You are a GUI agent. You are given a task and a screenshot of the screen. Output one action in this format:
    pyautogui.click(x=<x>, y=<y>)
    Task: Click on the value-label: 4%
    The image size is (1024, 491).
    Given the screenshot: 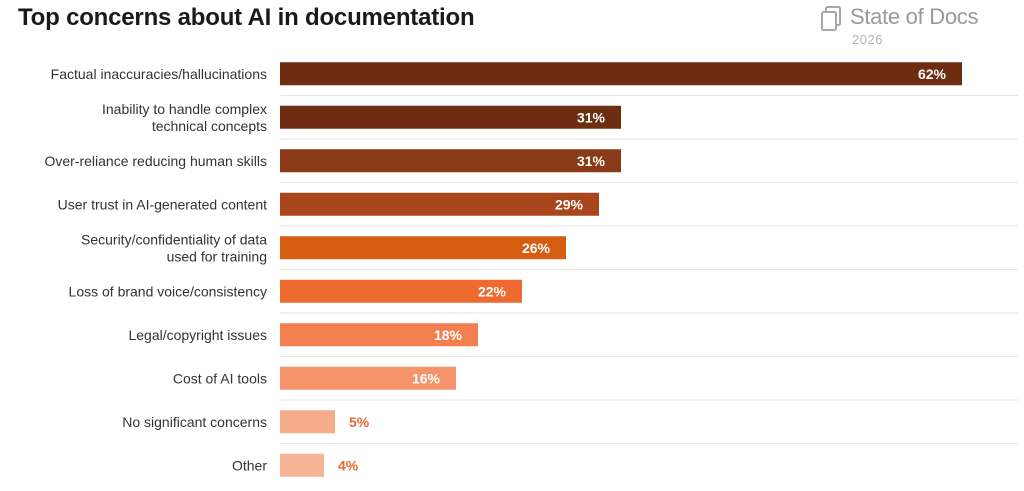 What is the action you would take?
    pyautogui.click(x=348, y=465)
    